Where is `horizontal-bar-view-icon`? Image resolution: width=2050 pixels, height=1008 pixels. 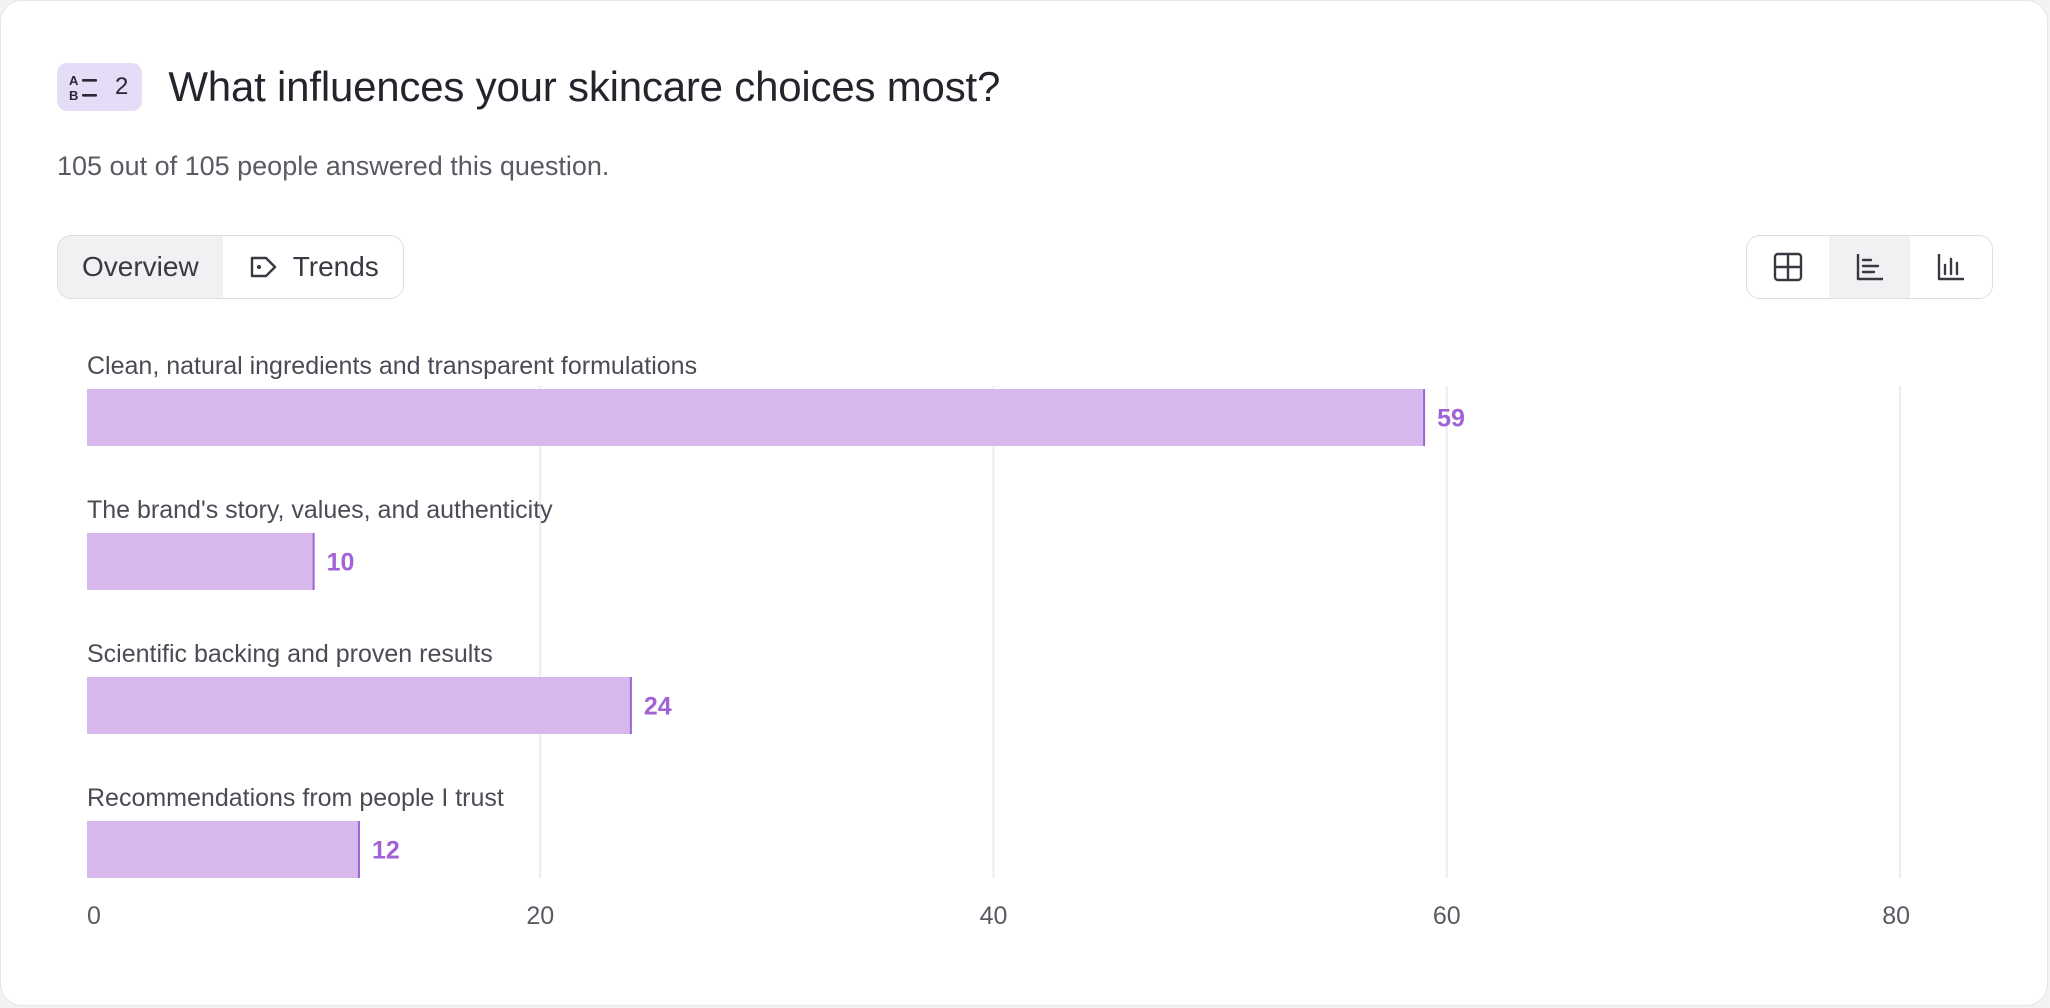
horizontal-bar-view-icon is located at coordinates (1869, 267).